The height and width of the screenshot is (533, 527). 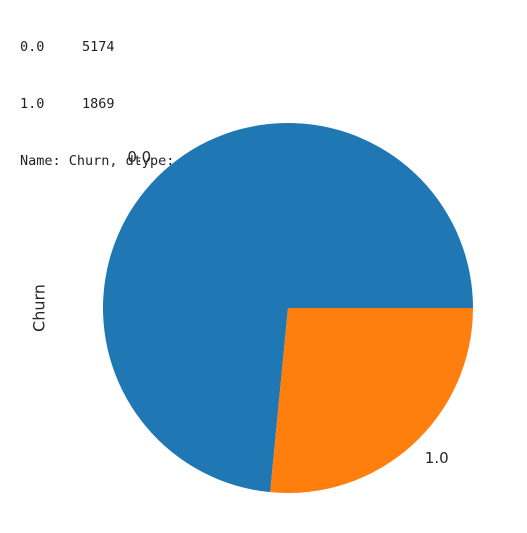 What do you see at coordinates (121, 104) in the screenshot?
I see `value-count-row: 1.0 1869` at bounding box center [121, 104].